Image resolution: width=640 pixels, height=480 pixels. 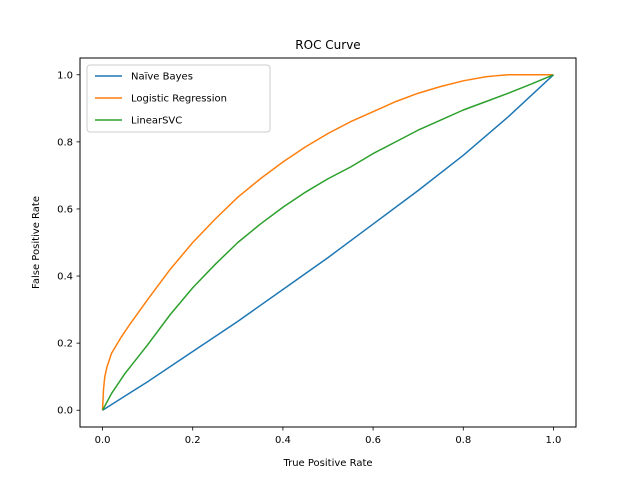 What do you see at coordinates (36, 242) in the screenshot?
I see `y-axis-label: False Positive Rate` at bounding box center [36, 242].